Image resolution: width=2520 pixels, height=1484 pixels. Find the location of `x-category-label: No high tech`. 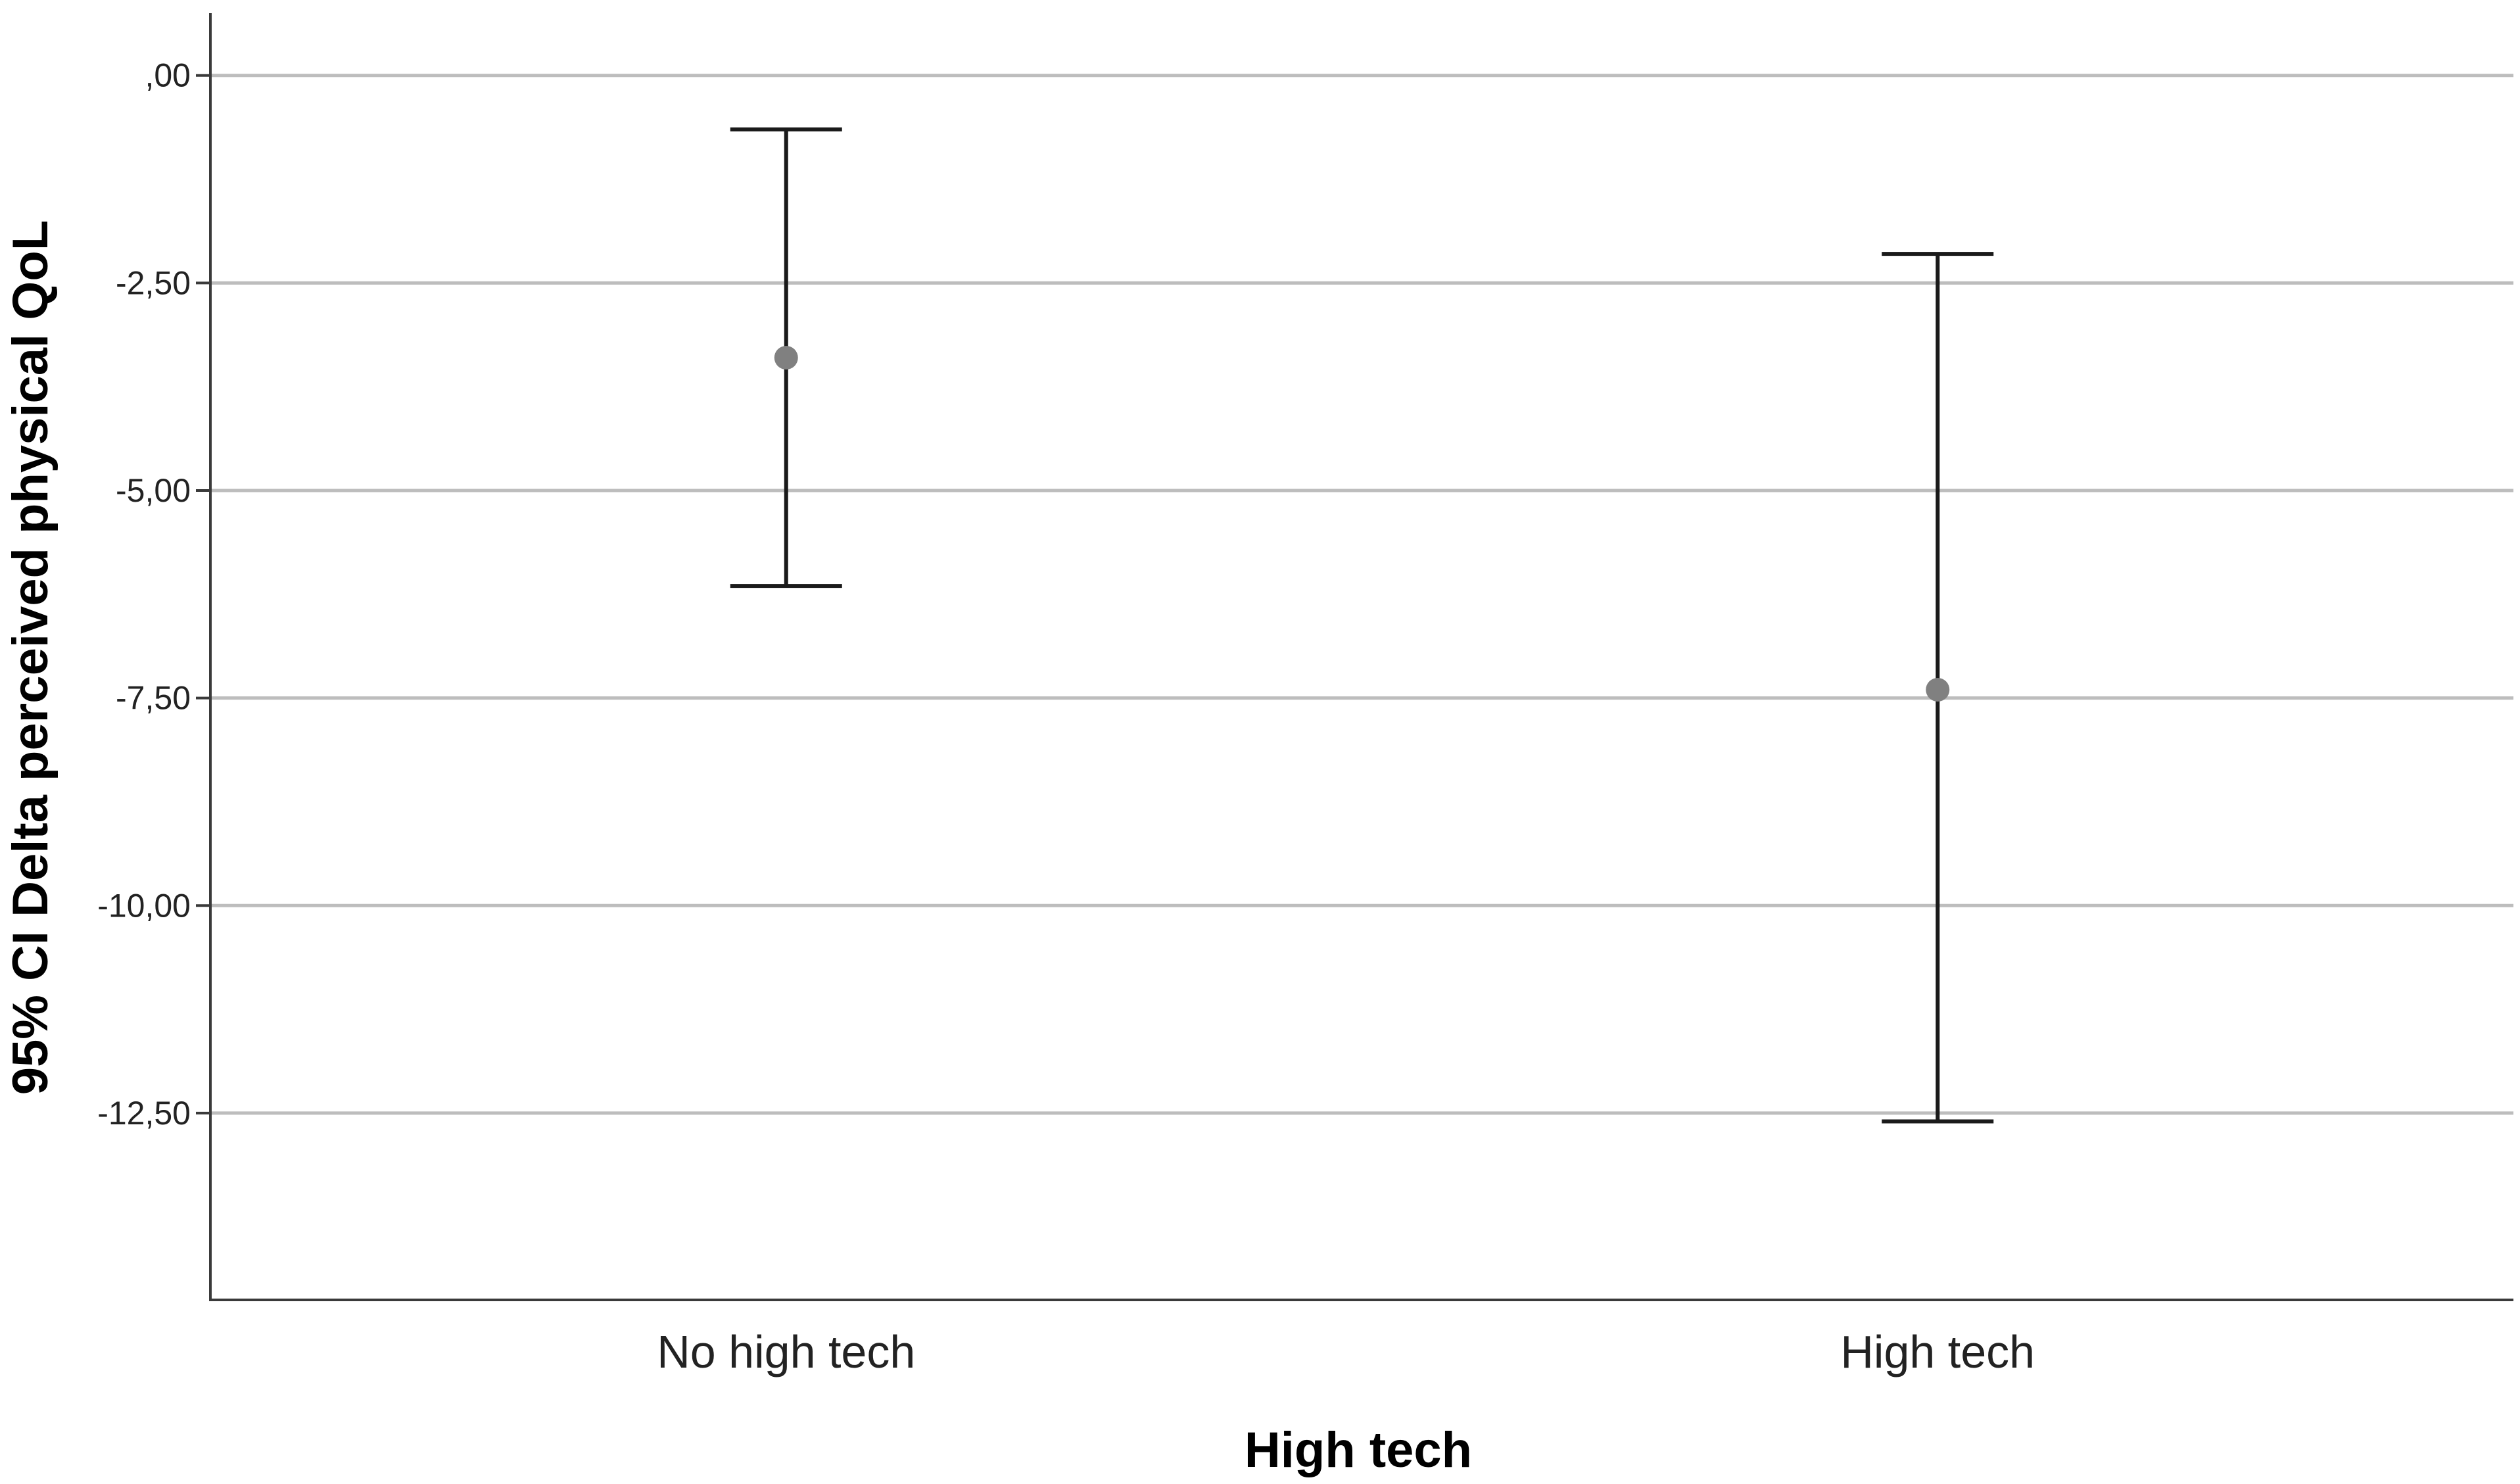

x-category-label: No high tech is located at coordinates (786, 1351).